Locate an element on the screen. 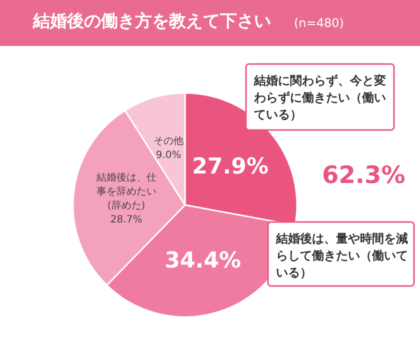 This screenshot has height=340, width=420. data-label: 28.7% is located at coordinates (126, 220).